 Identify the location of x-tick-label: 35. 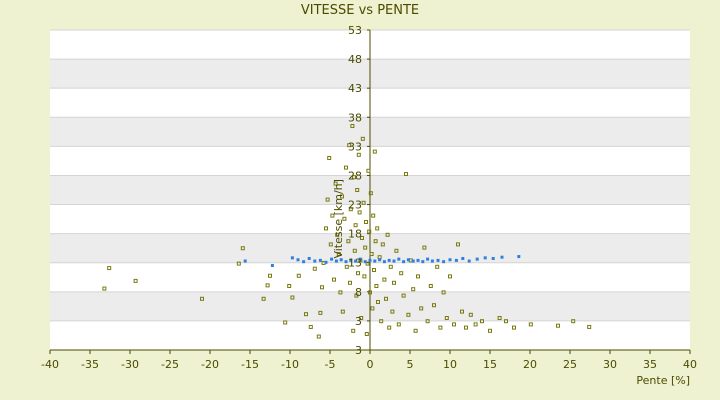
(650, 364).